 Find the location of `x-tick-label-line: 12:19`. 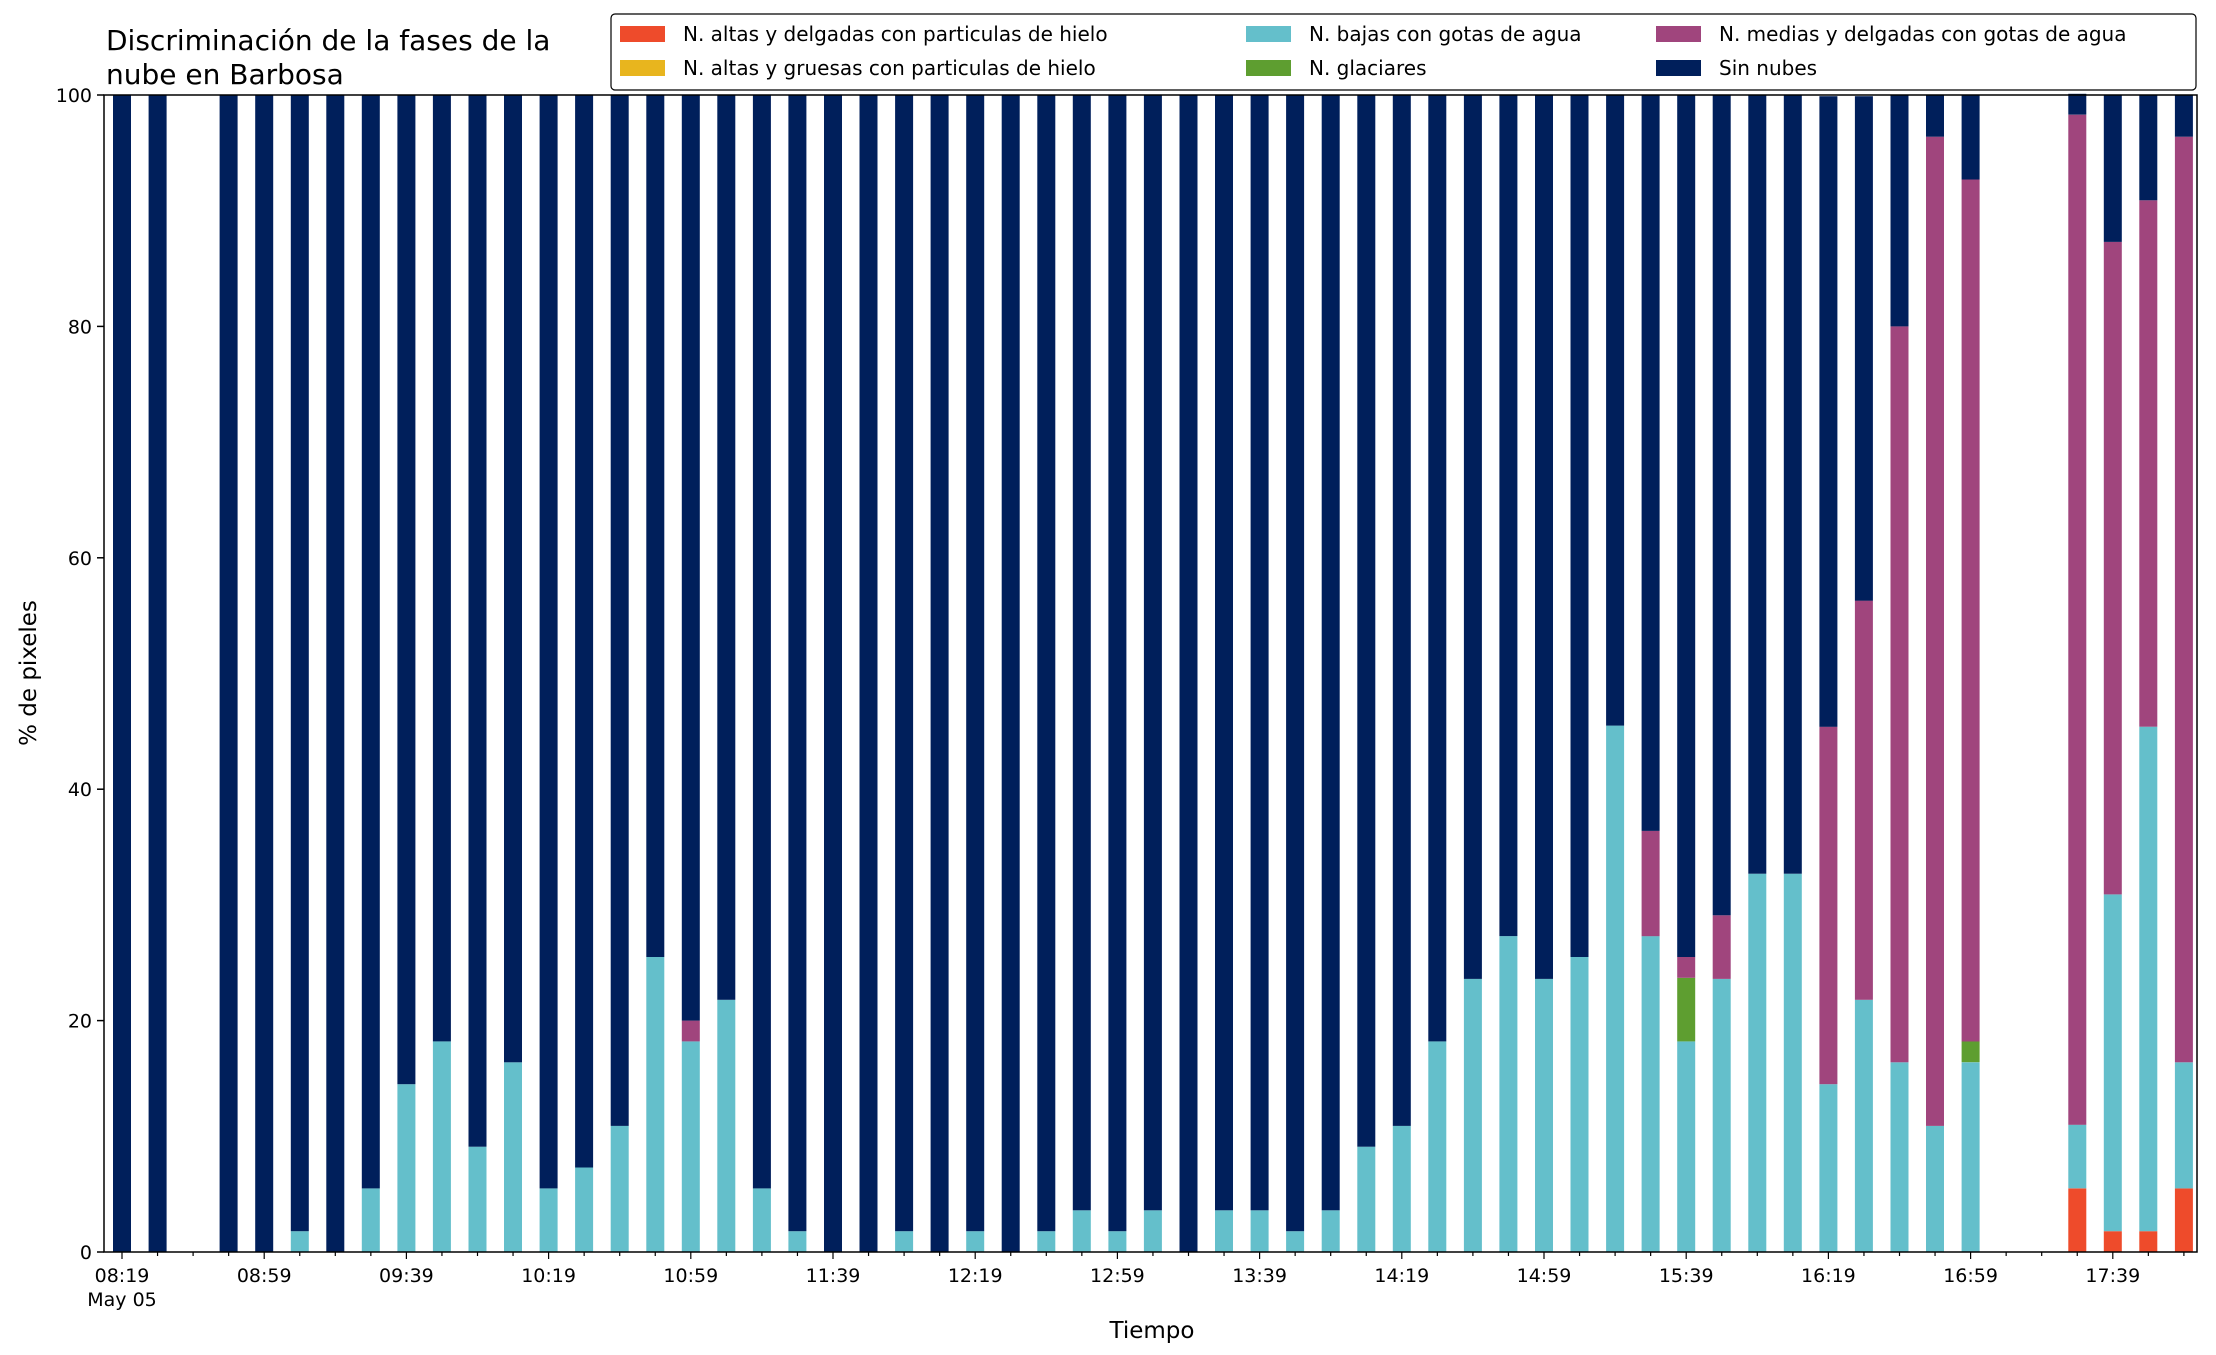

x-tick-label-line: 12:19 is located at coordinates (975, 1276).